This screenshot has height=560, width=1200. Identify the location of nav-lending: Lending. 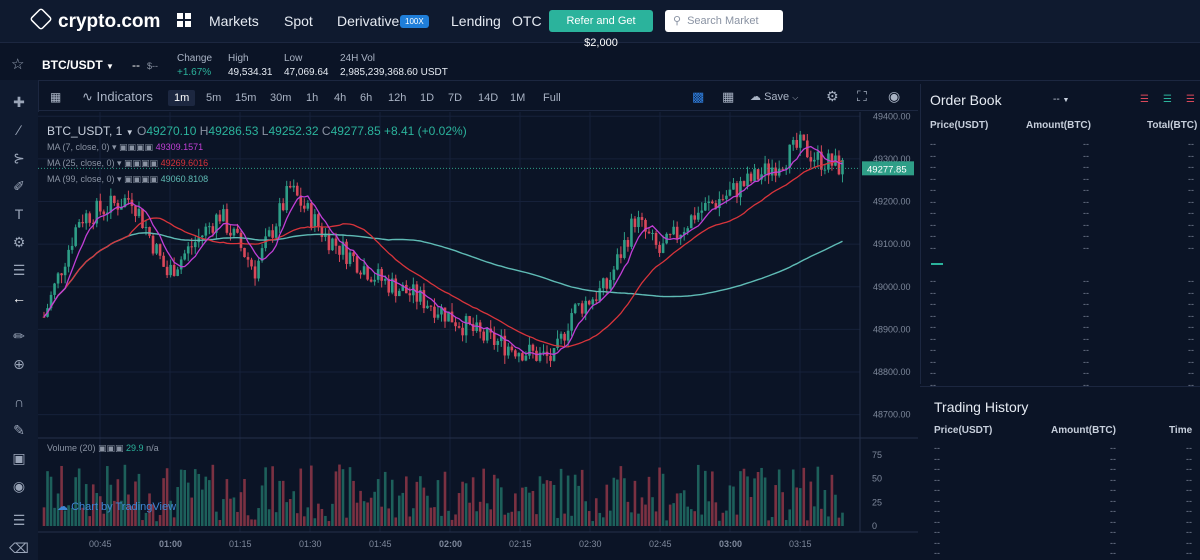
(476, 21).